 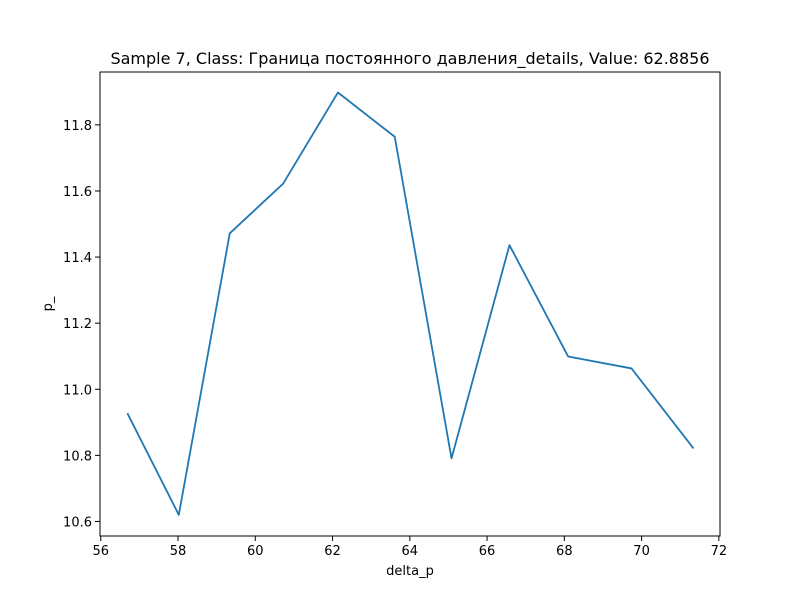 I want to click on y-tick-label: 10.6, so click(x=77, y=522).